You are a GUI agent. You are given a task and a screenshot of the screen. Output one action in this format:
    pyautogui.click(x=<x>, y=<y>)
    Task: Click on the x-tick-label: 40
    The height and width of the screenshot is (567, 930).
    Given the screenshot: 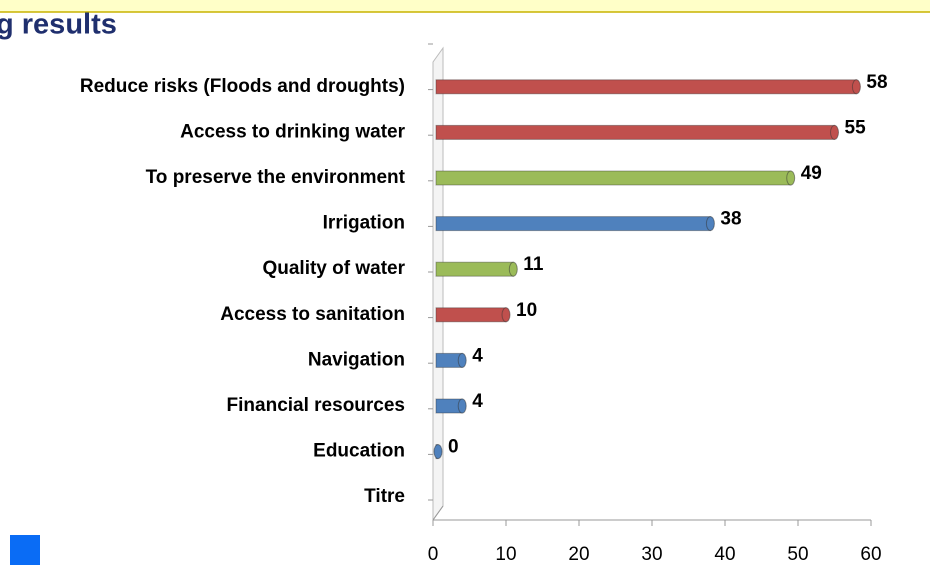 What is the action you would take?
    pyautogui.click(x=724, y=554)
    